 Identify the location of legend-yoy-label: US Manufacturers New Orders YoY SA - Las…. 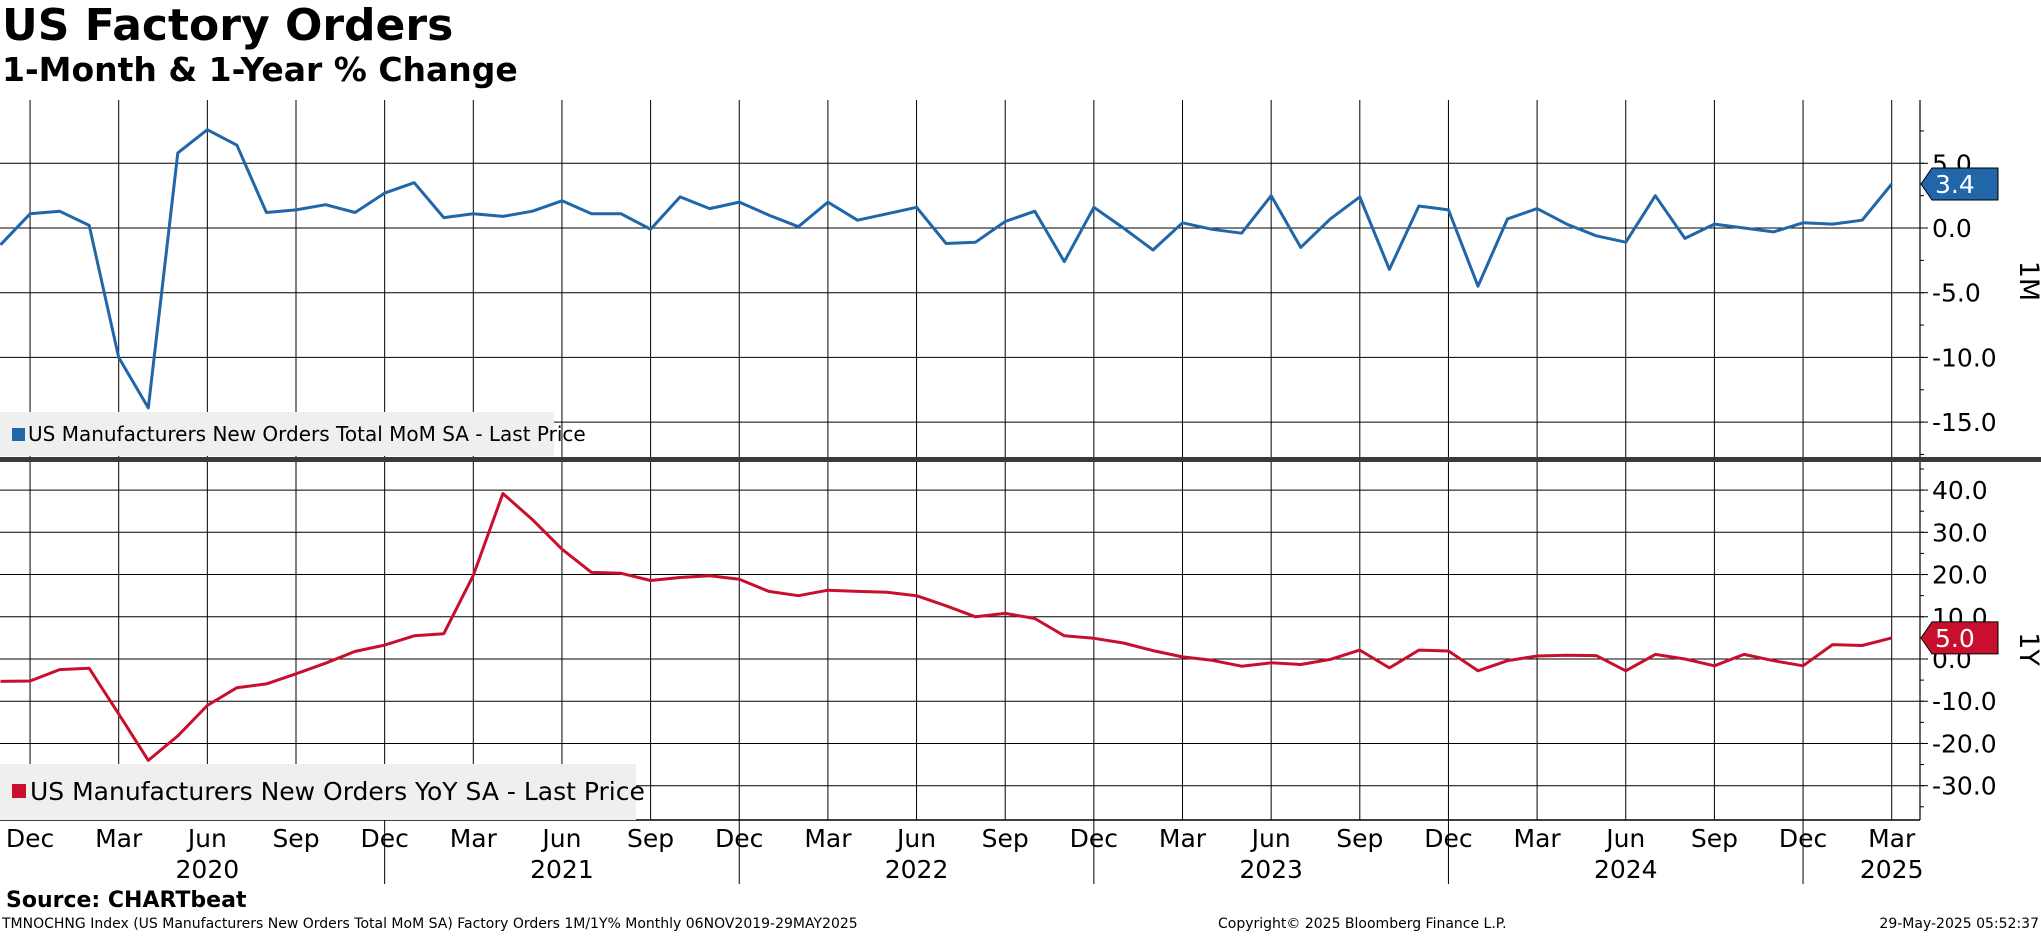
(337, 791).